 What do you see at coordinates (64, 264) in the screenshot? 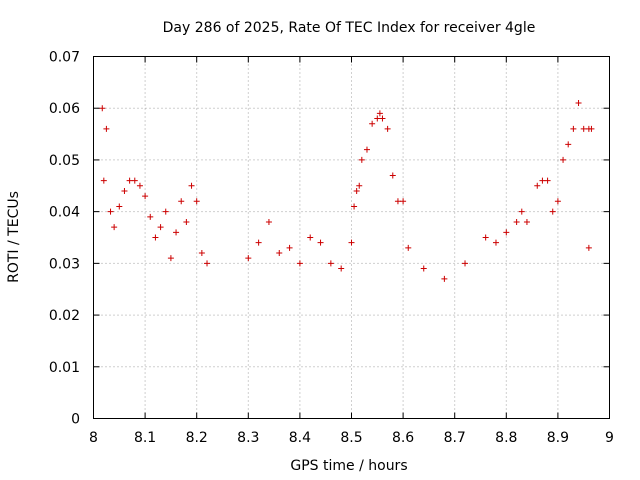
I see `y-tick-label: 0.03` at bounding box center [64, 264].